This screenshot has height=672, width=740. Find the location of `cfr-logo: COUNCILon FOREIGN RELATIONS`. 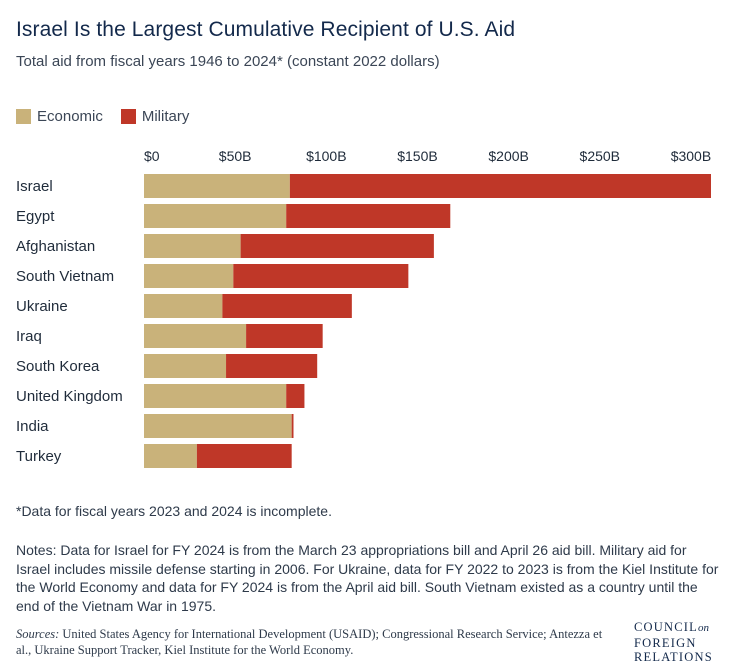

cfr-logo: COUNCILon FOREIGN RELATIONS is located at coordinates (673, 642).